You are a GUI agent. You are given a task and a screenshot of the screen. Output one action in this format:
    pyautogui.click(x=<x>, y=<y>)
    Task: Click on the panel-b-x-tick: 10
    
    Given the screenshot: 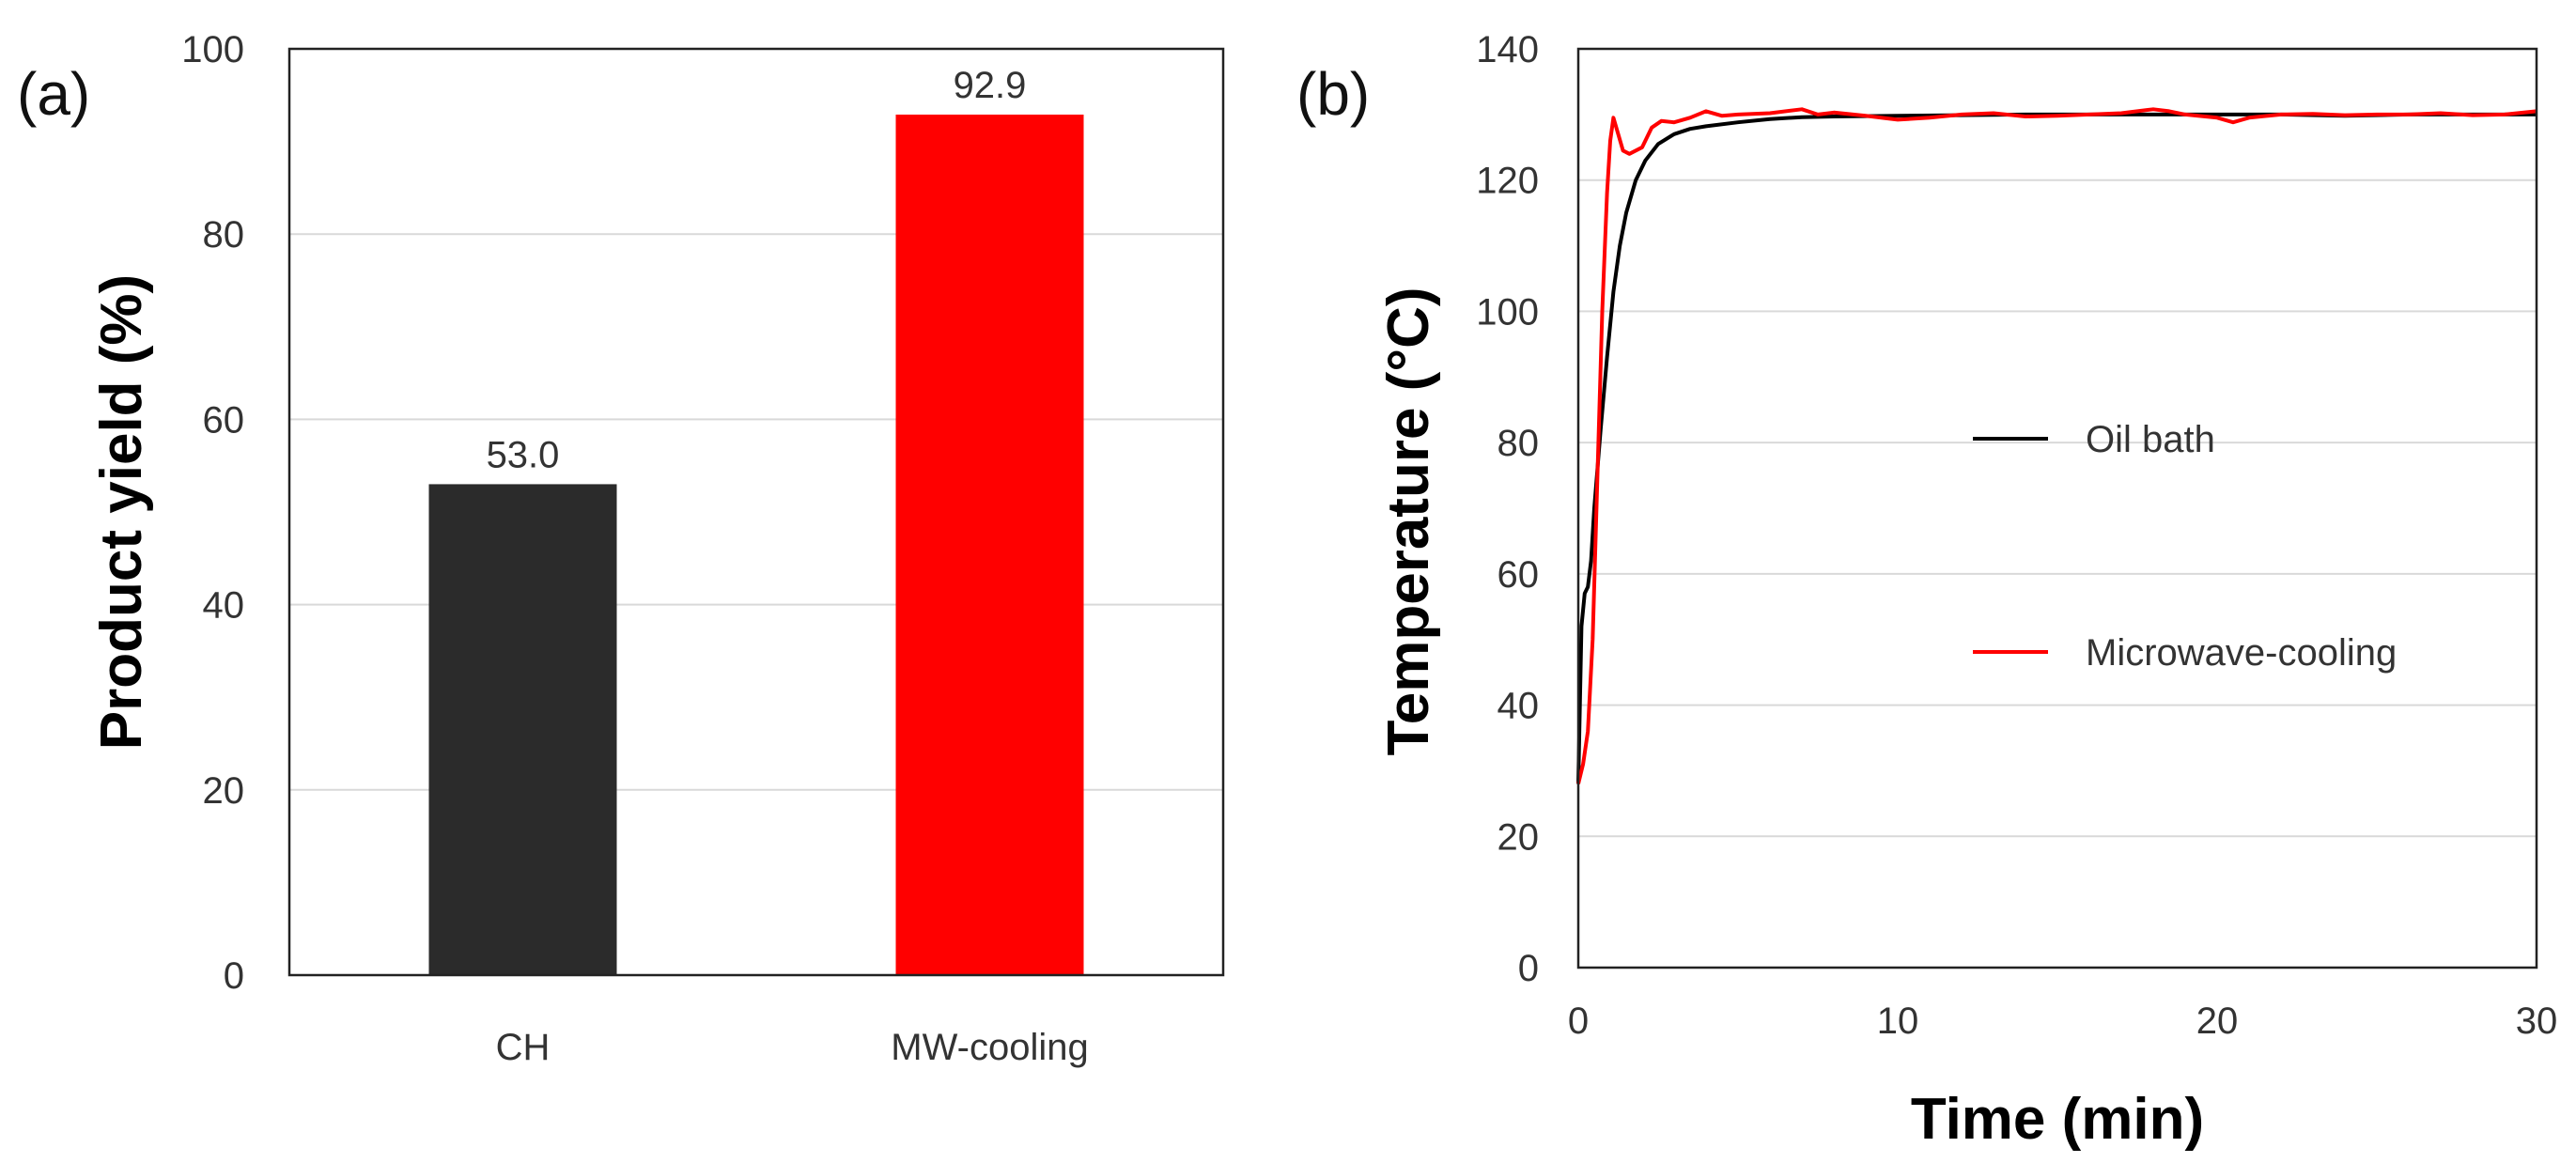 What is the action you would take?
    pyautogui.click(x=1898, y=1021)
    